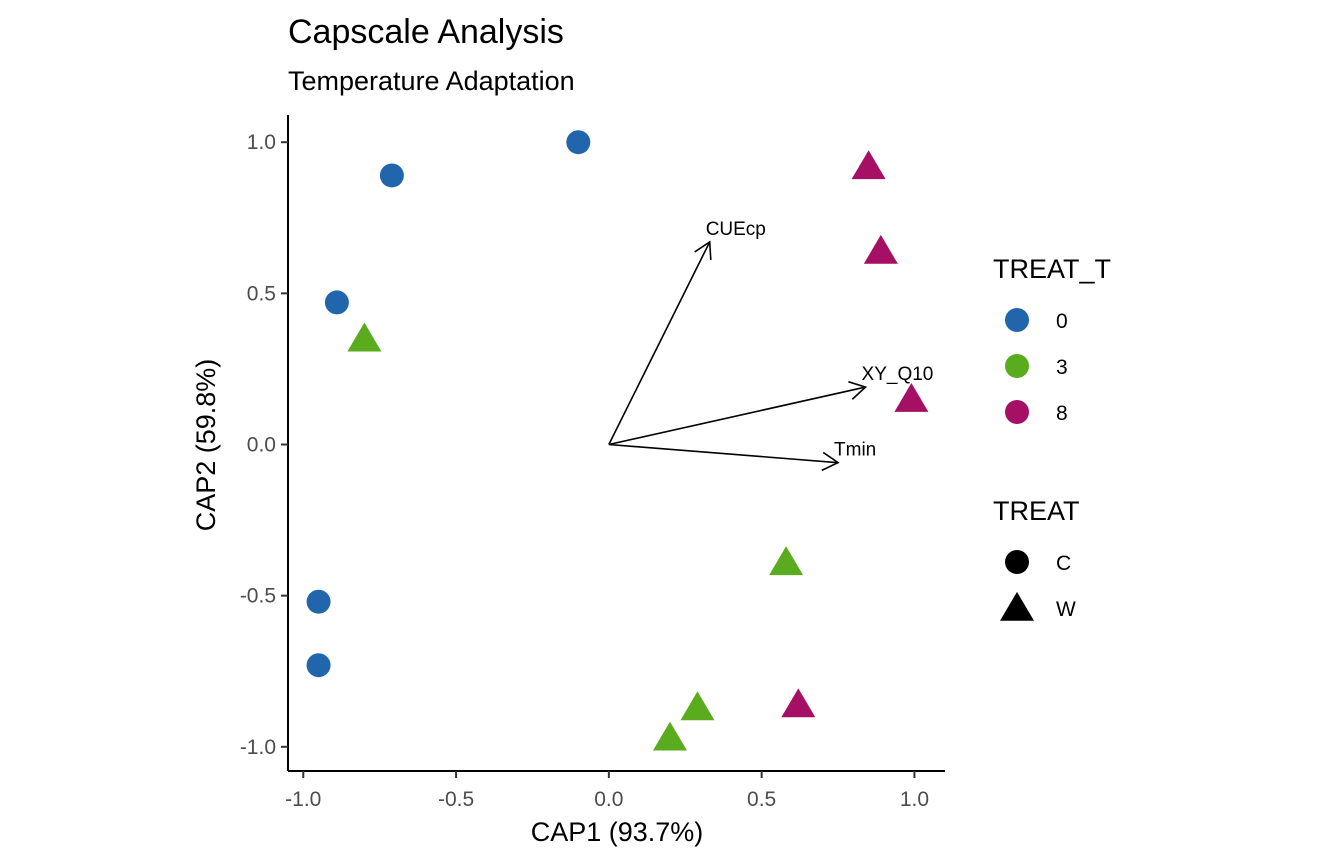 Image resolution: width=1344 pixels, height=864 pixels. Describe the element at coordinates (1052, 437) in the screenshot. I see `legend: TREAT_T 0 3 8 TREAT CW` at that location.